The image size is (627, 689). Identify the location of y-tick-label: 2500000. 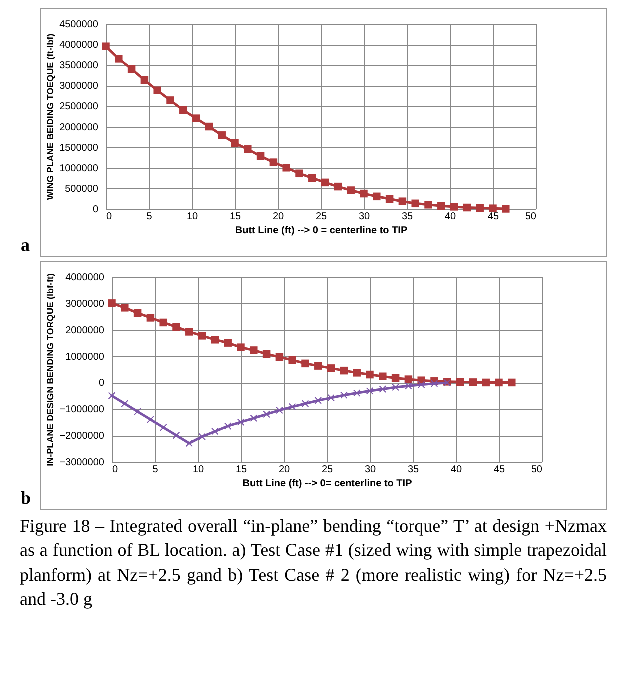
(79, 107).